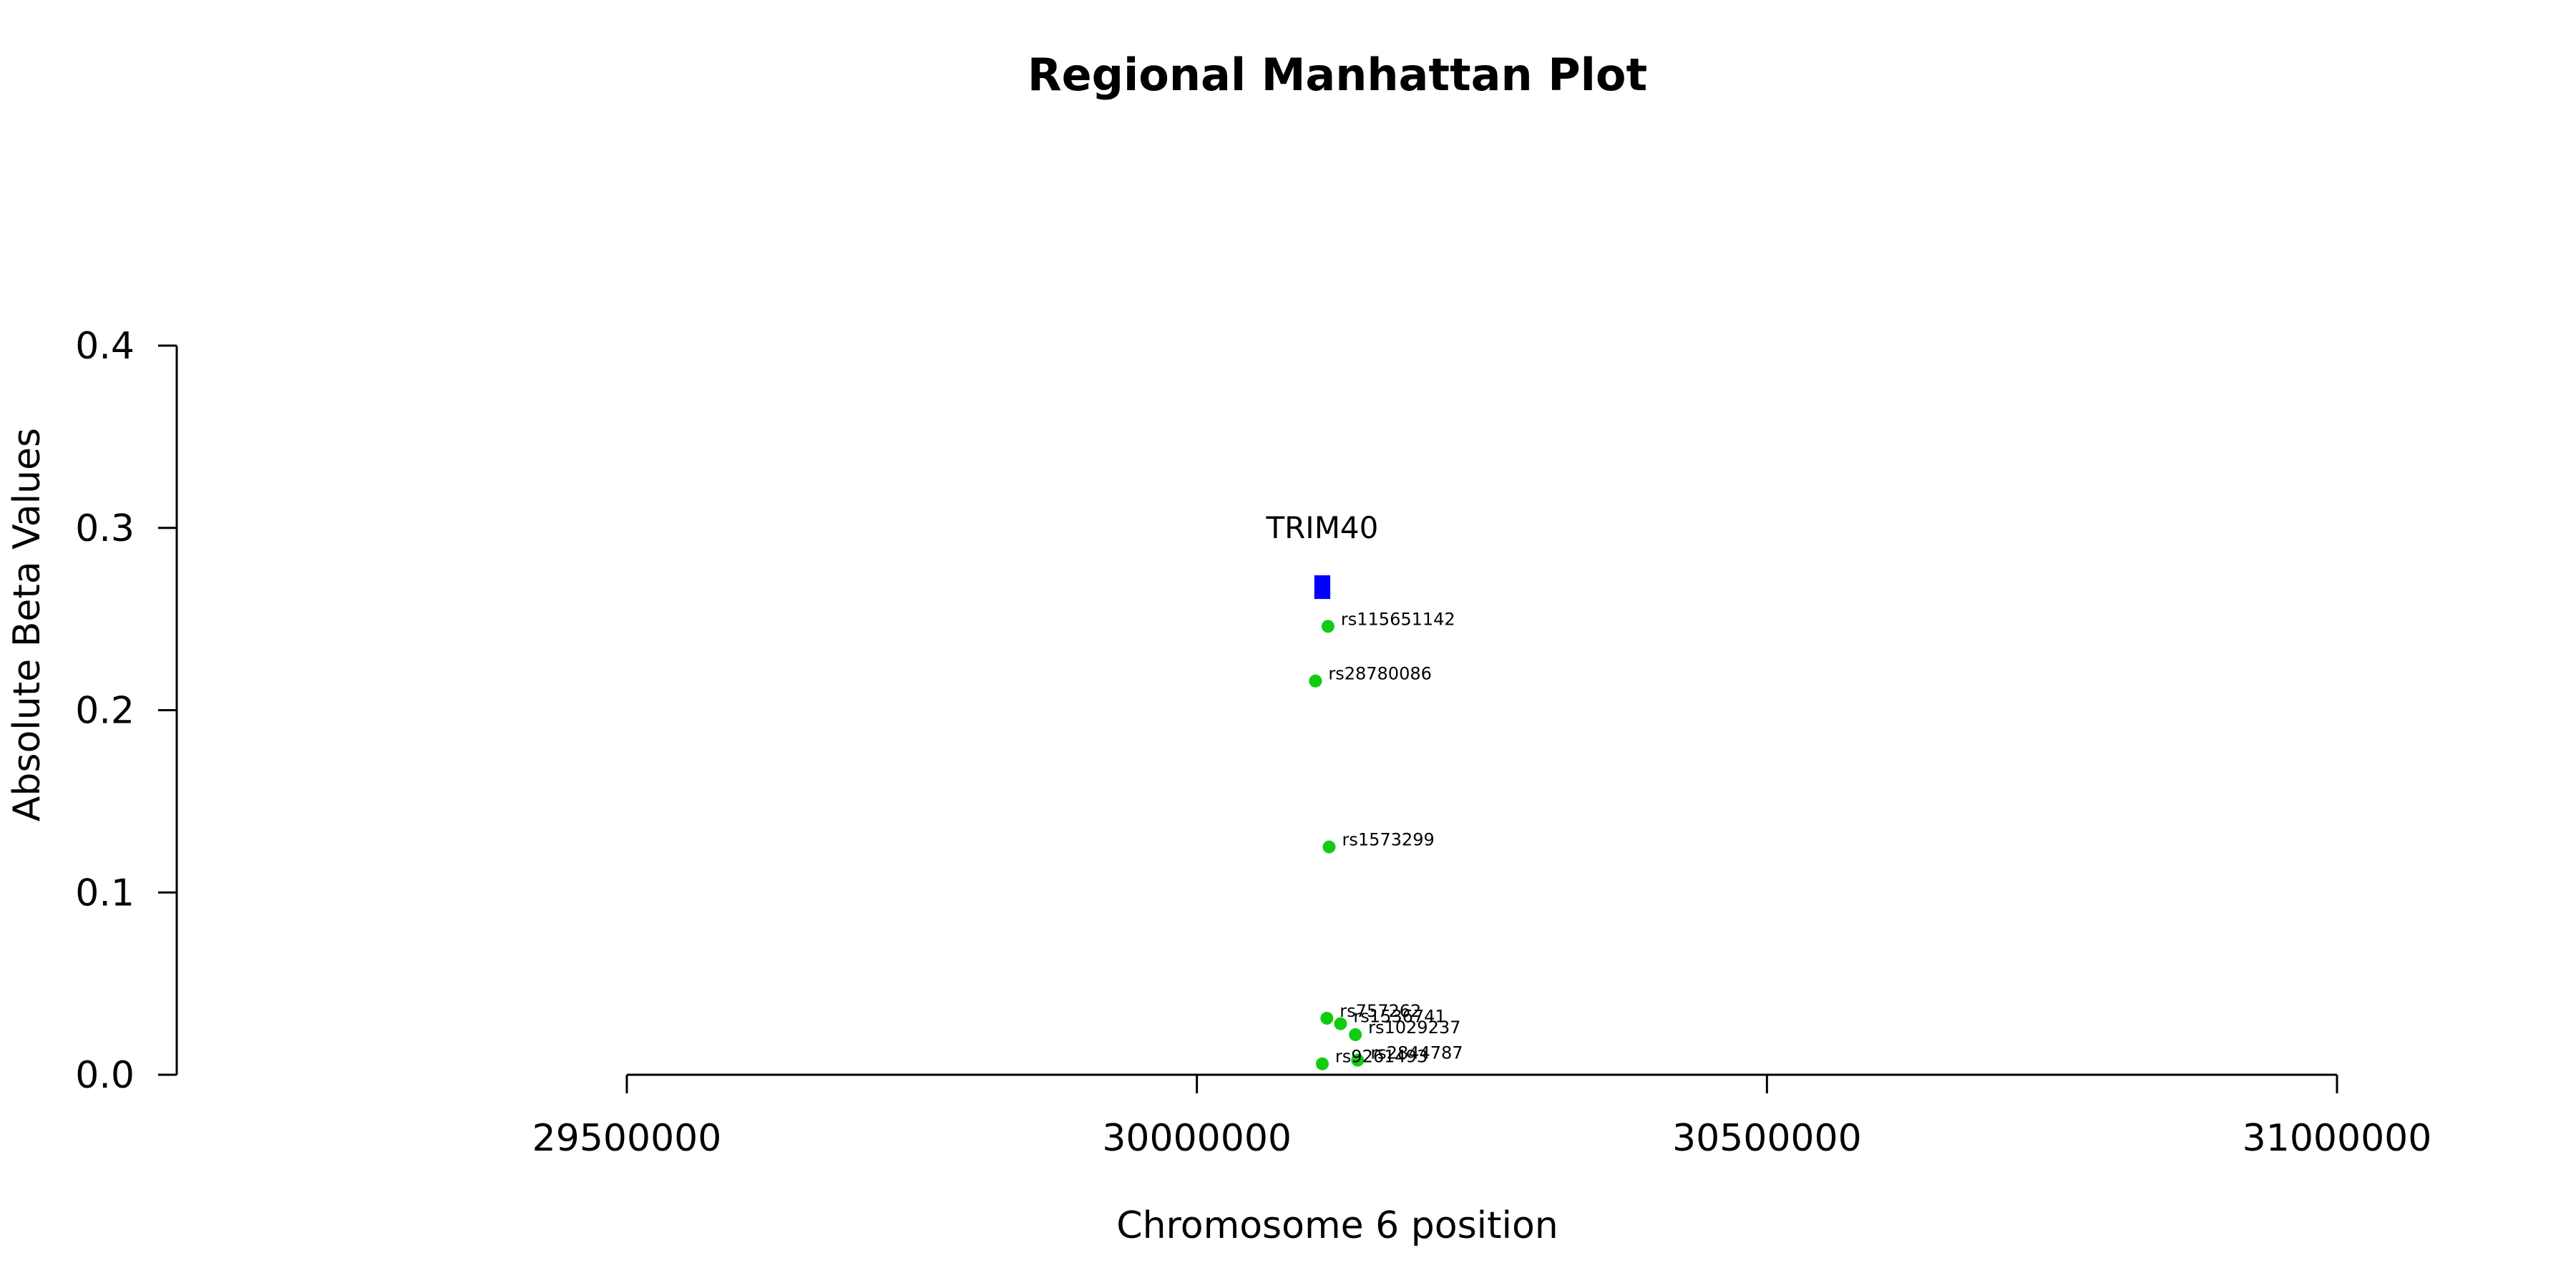 The image size is (2576, 1288). Describe the element at coordinates (1381, 1057) in the screenshot. I see `snp-label: rs9261493` at that location.